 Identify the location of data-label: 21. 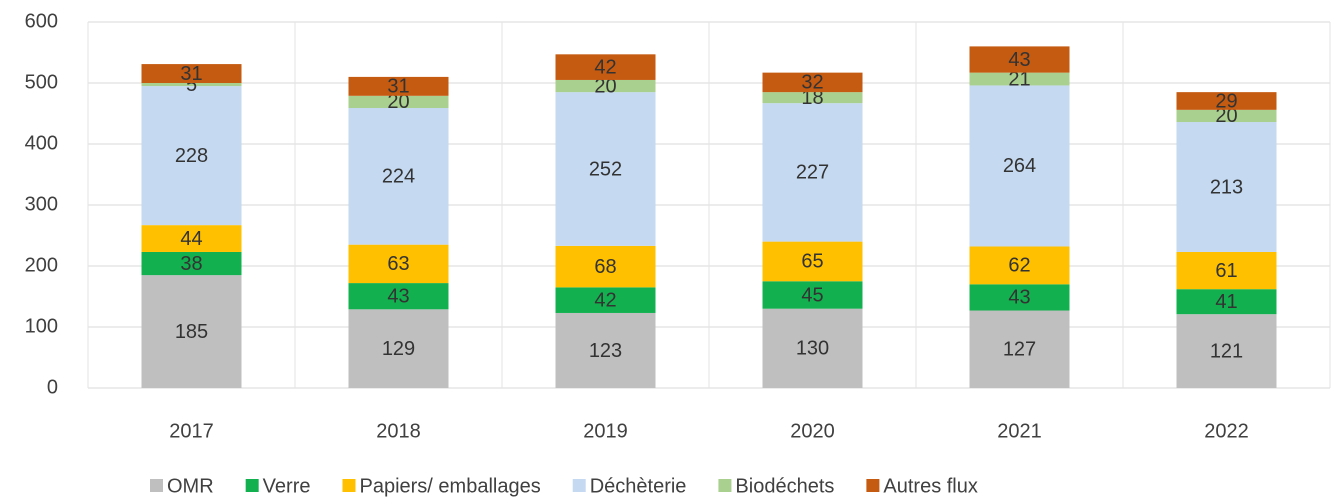
(1019, 79).